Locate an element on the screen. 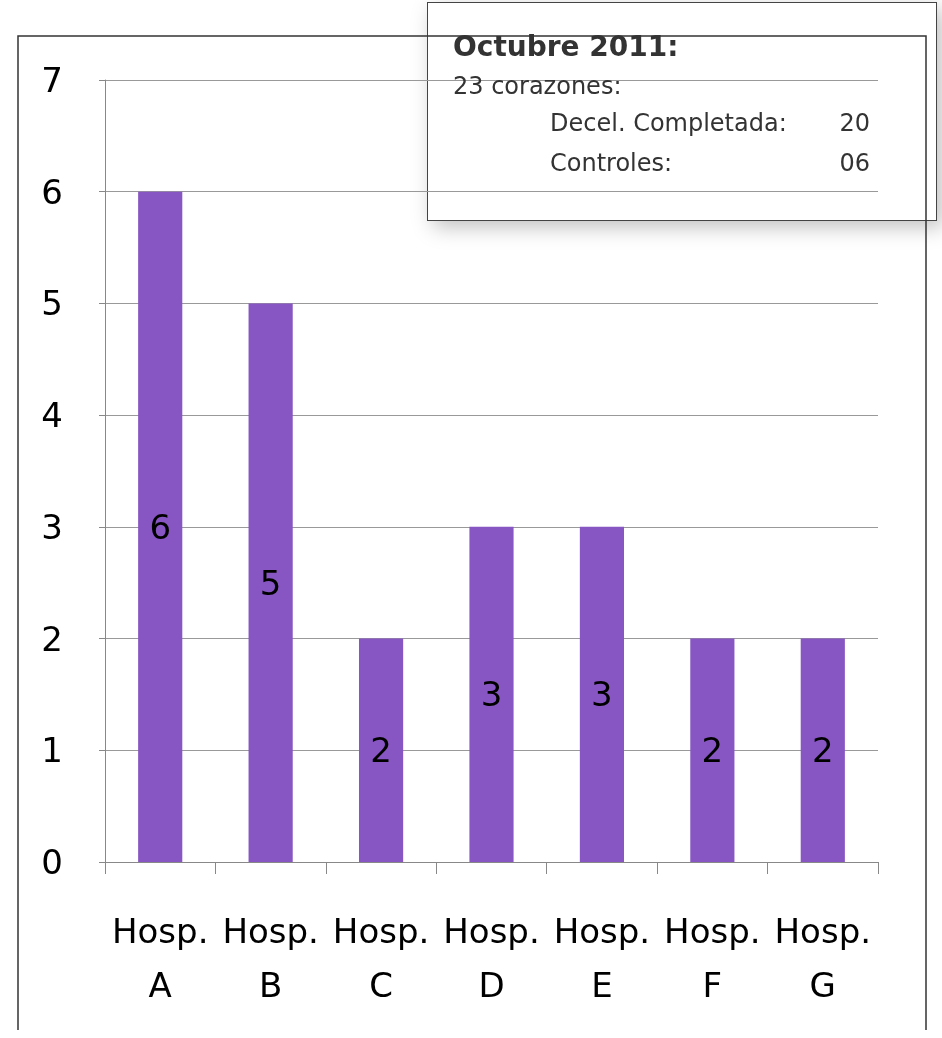 The width and height of the screenshot is (942, 1038). x-tick-label: Hosp. D is located at coordinates (491, 958).